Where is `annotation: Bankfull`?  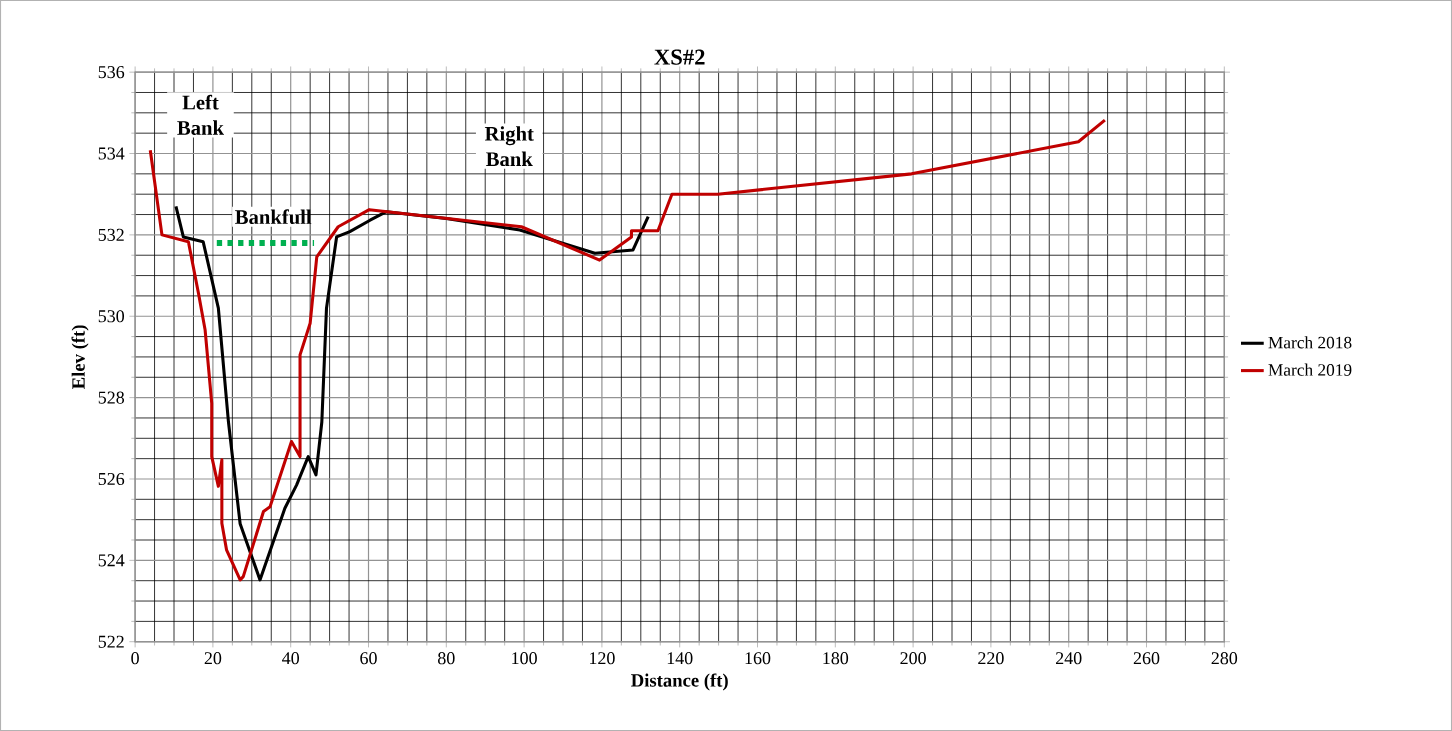
annotation: Bankfull is located at coordinates (273, 216).